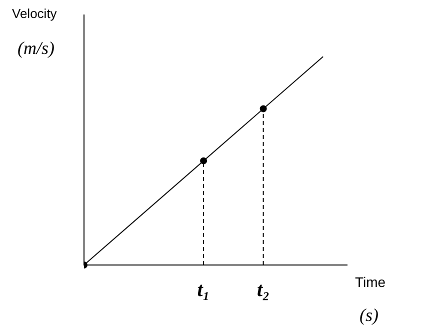 This screenshot has height=332, width=439. What do you see at coordinates (203, 290) in the screenshot?
I see `x-tick-label: t₁` at bounding box center [203, 290].